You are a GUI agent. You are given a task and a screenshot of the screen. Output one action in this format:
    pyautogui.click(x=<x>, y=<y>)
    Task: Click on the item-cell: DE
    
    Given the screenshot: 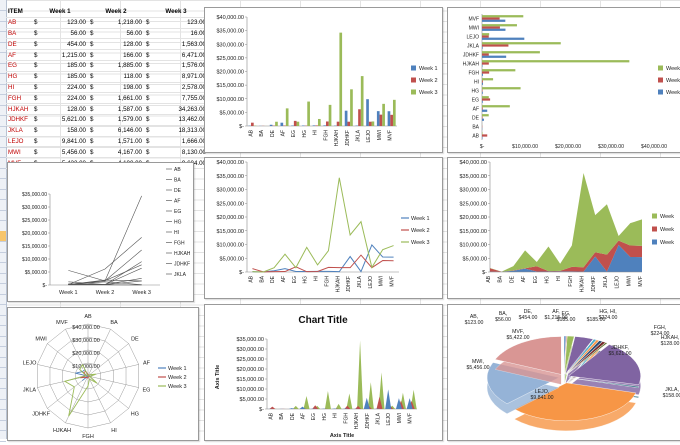 What is the action you would take?
    pyautogui.click(x=19, y=44)
    